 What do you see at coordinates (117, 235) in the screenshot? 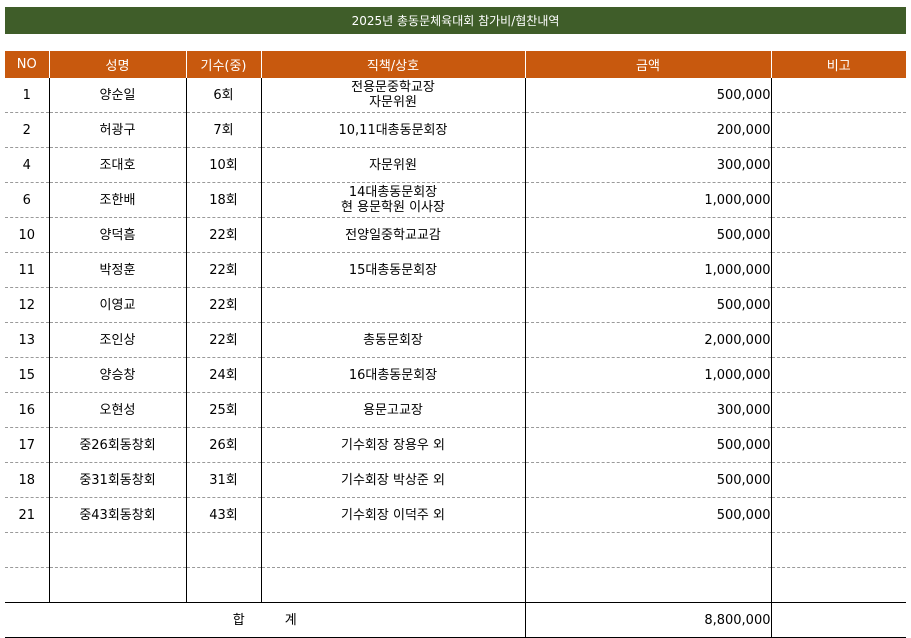
I see `row-name: 양덕흠` at bounding box center [117, 235].